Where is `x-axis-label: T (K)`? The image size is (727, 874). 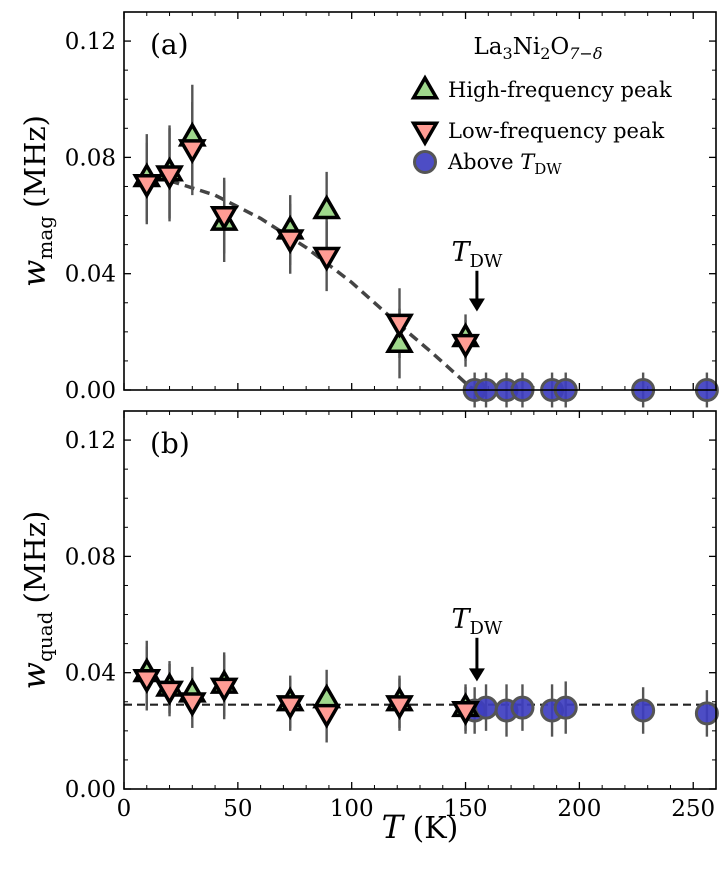 x-axis-label: T (K) is located at coordinates (420, 827).